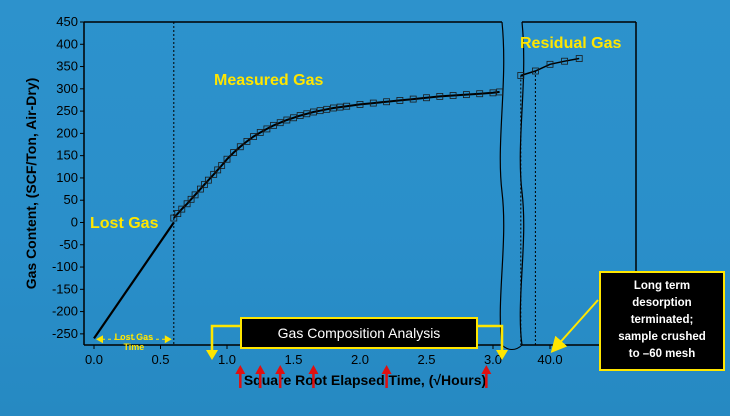 The height and width of the screenshot is (416, 730). Describe the element at coordinates (67, 132) in the screenshot. I see `y-tick-label: 200` at that location.